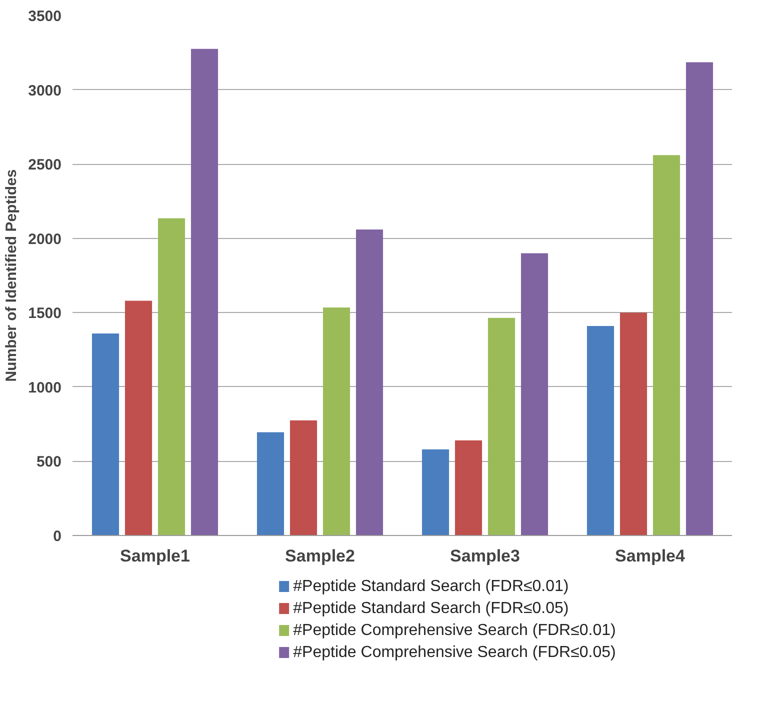 Image resolution: width=783 pixels, height=713 pixels. Describe the element at coordinates (57, 536) in the screenshot. I see `y-tick-label: 0` at that location.